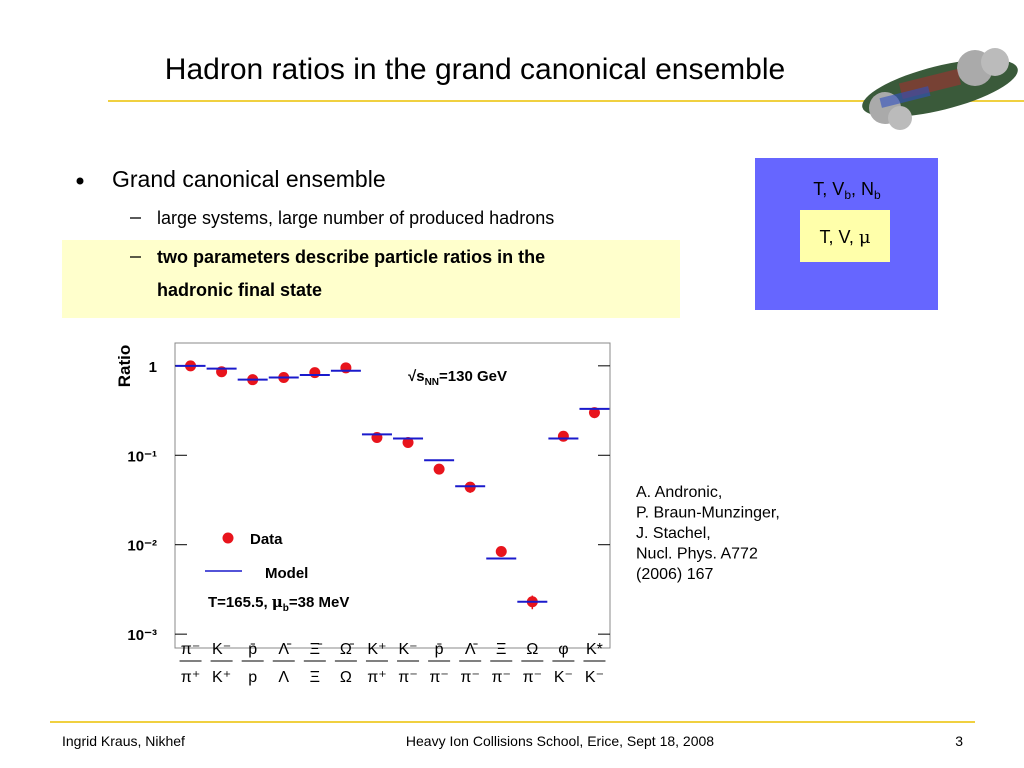 This screenshot has width=1024, height=768. What do you see at coordinates (123, 741) in the screenshot?
I see `footer-left: Ingrid Kraus, Nikhef` at bounding box center [123, 741].